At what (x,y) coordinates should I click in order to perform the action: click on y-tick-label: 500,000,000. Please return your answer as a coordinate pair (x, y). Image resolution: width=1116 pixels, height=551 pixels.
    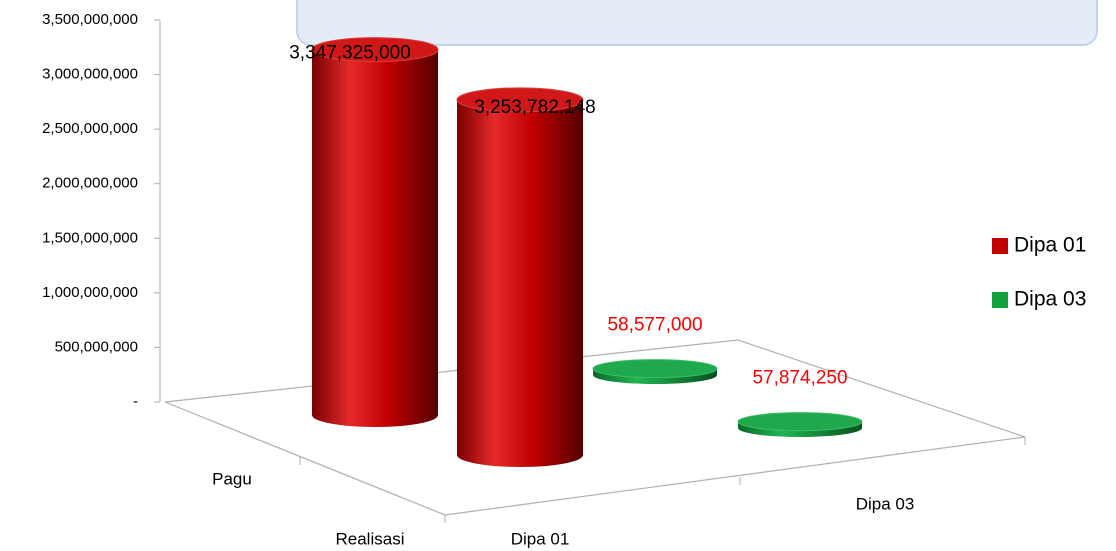
    Looking at the image, I should click on (96, 346).